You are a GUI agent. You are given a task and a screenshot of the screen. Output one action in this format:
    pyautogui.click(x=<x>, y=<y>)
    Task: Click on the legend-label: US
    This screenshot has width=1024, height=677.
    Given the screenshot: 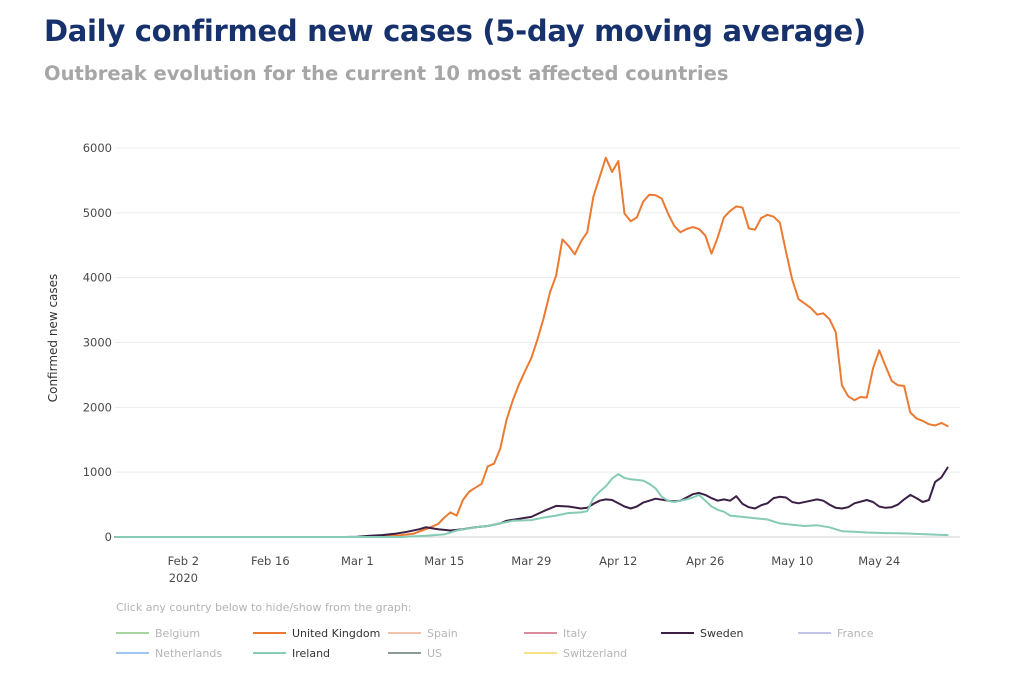 What is the action you would take?
    pyautogui.click(x=435, y=653)
    